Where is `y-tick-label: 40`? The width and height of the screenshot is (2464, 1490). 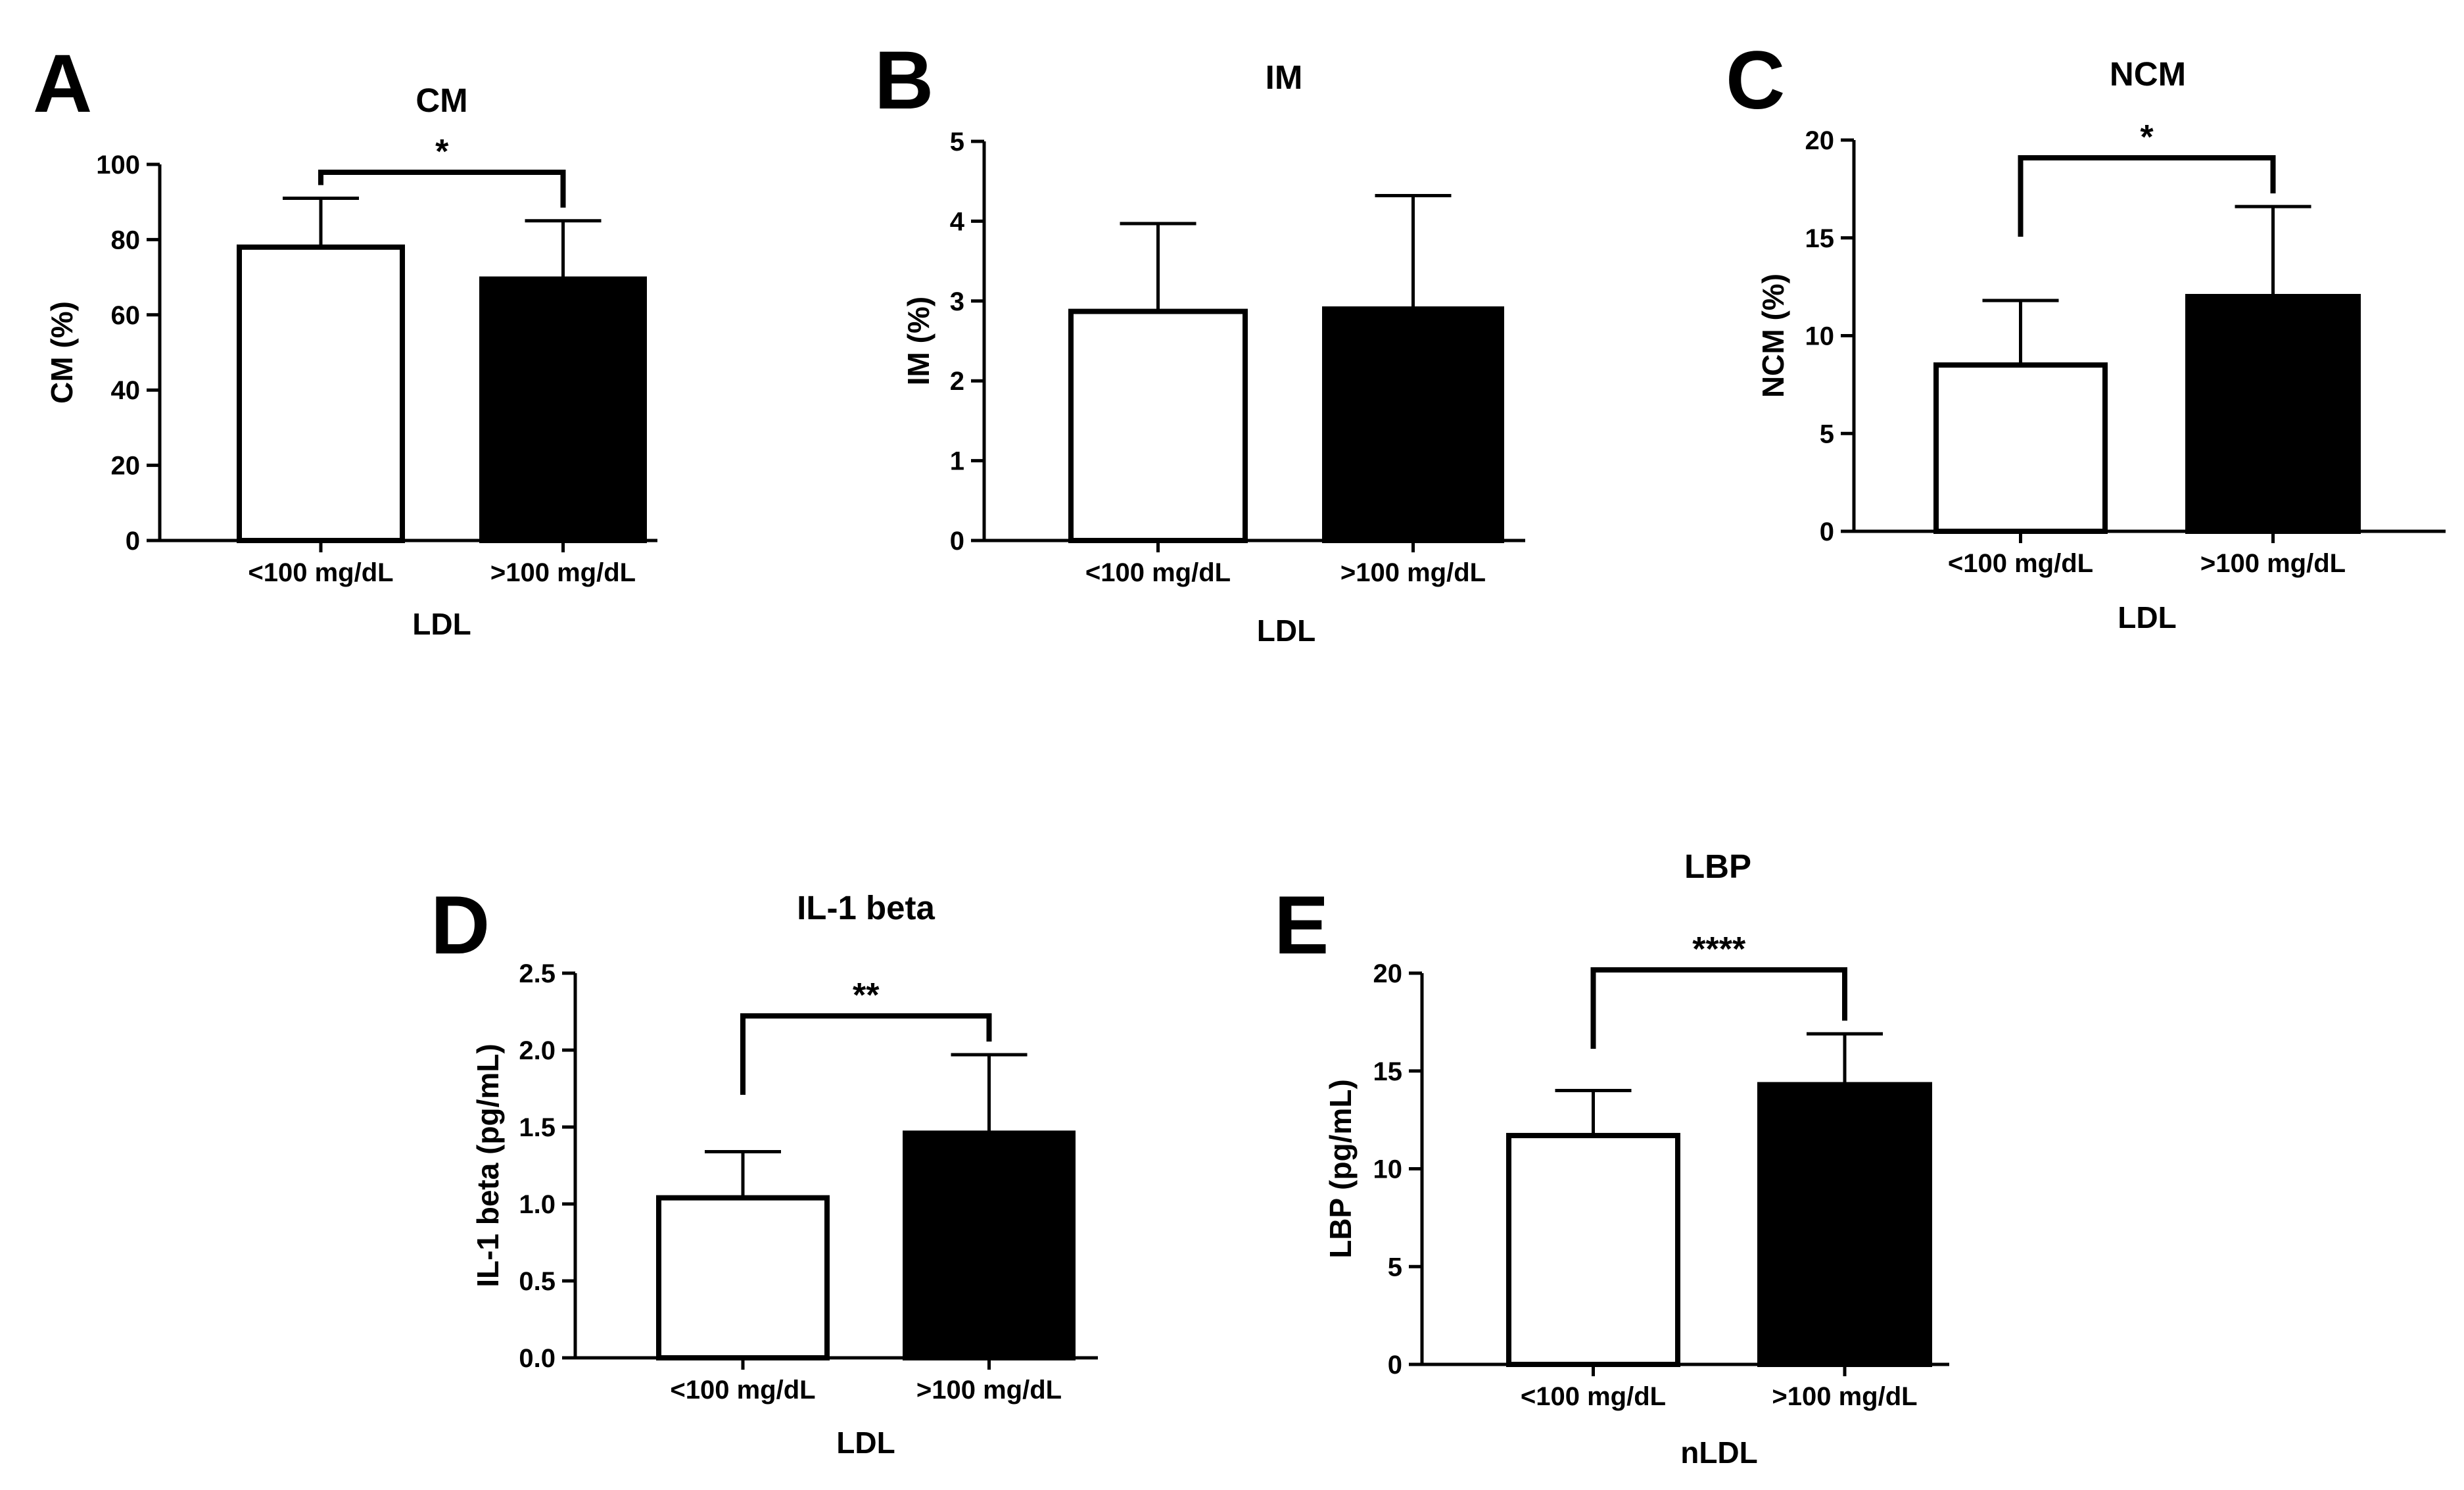
y-tick-label: 40 is located at coordinates (126, 390).